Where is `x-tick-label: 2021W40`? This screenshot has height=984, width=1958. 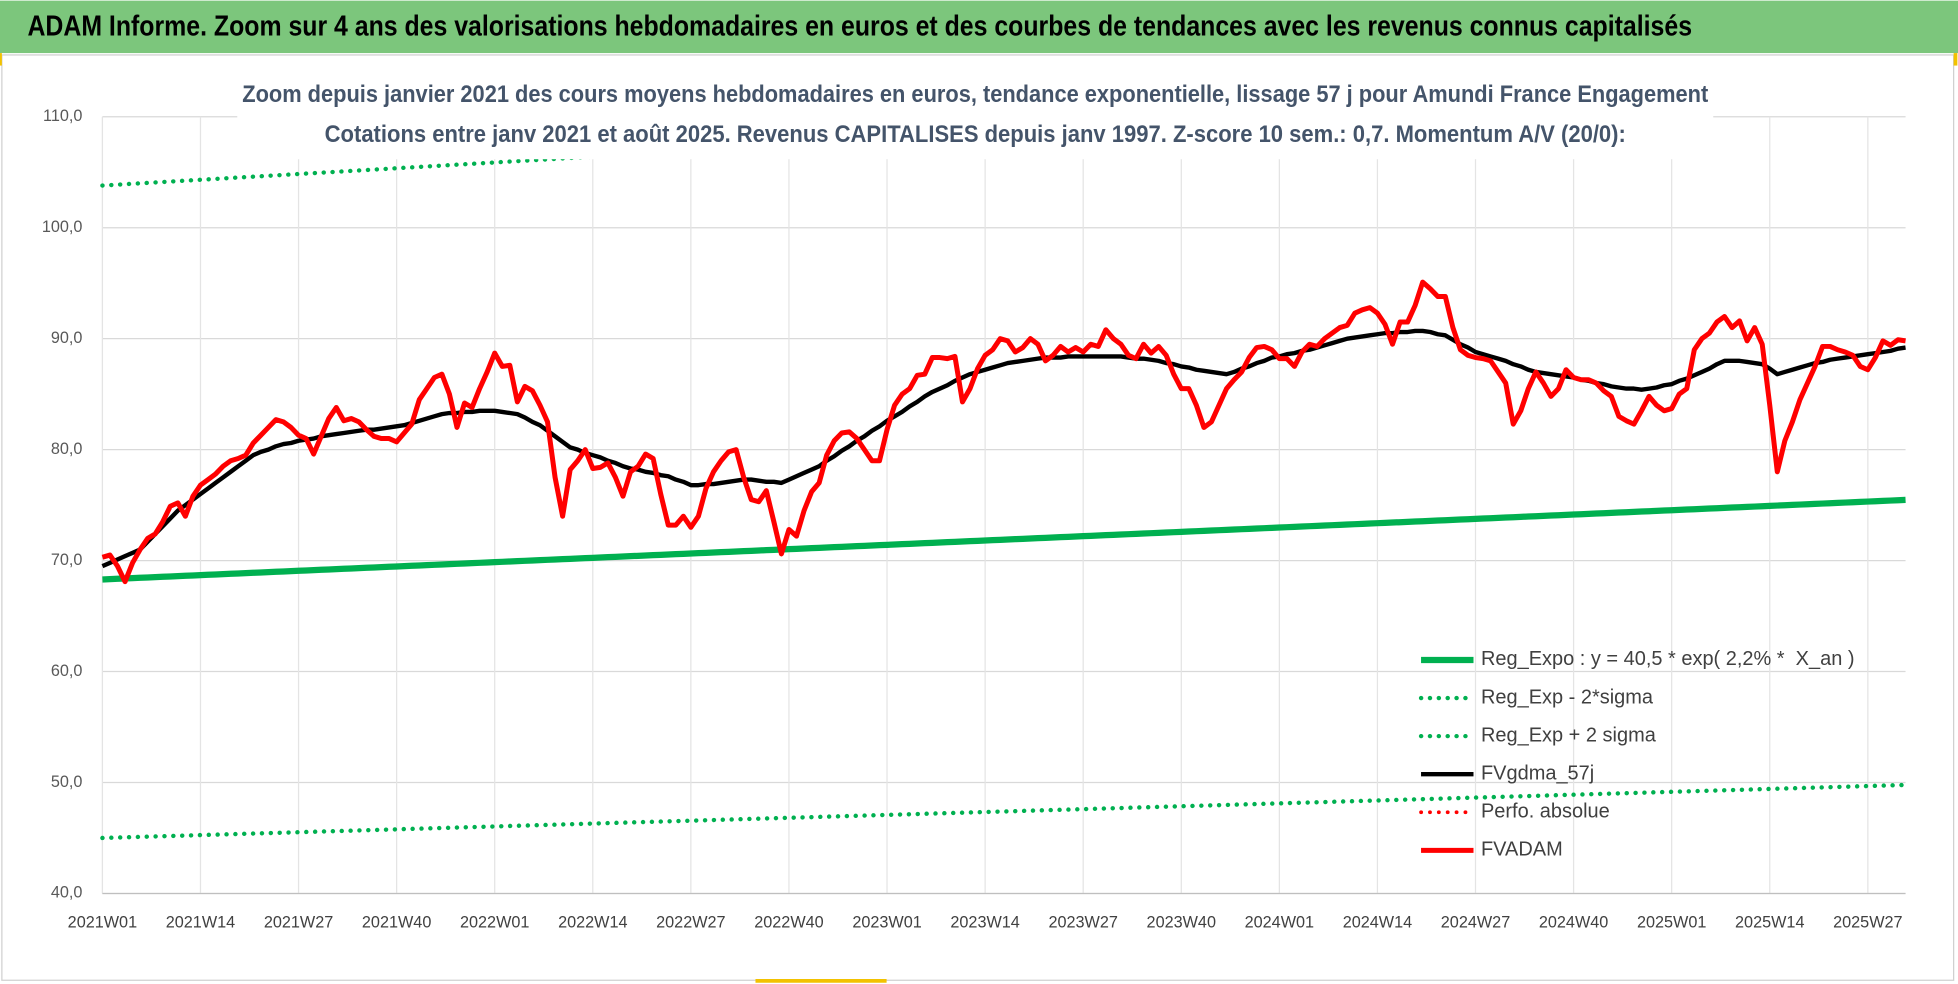 x-tick-label: 2021W40 is located at coordinates (396, 923).